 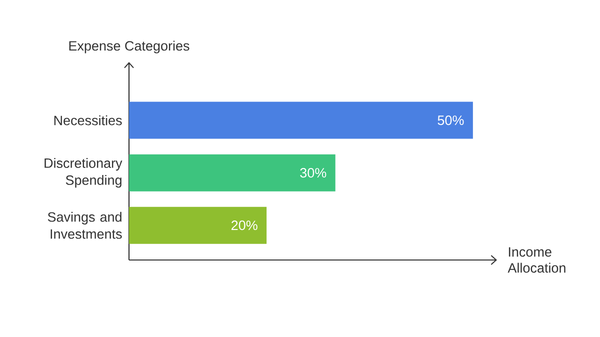 What do you see at coordinates (83, 173) in the screenshot?
I see `y-tick-label: Discretionary Spending` at bounding box center [83, 173].